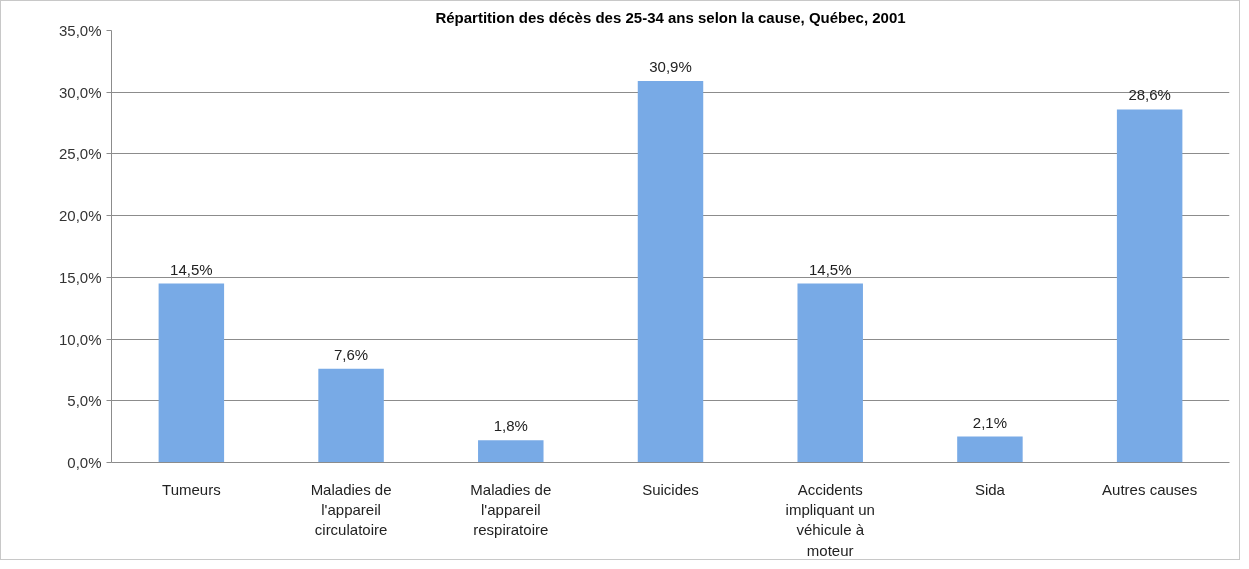 The image size is (1249, 569). What do you see at coordinates (670, 17) in the screenshot?
I see `chart-title: Répartition des décès des 25-34 ans selon la cause, Québec, 2001` at bounding box center [670, 17].